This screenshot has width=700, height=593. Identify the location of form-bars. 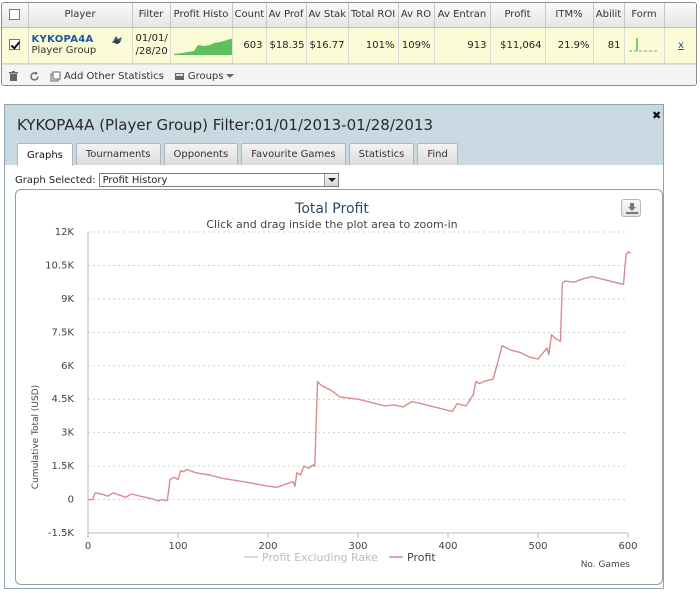
(644, 44).